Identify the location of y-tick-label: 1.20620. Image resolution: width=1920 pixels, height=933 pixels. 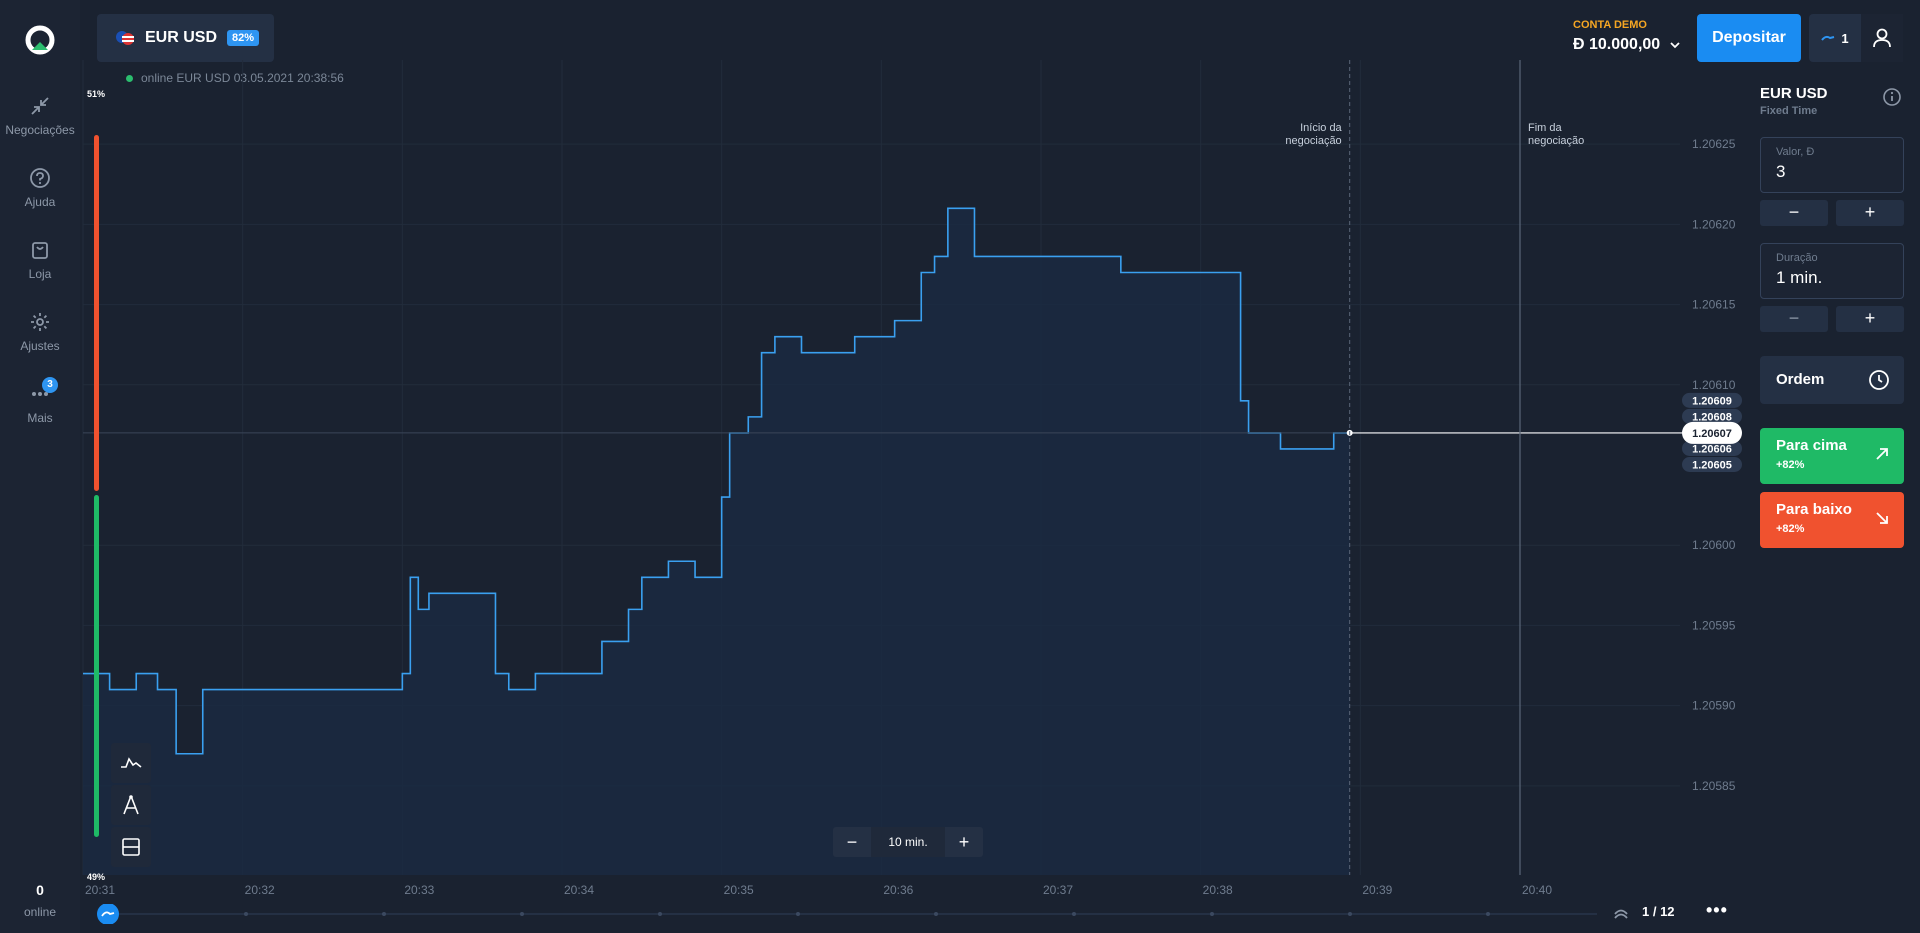
(1714, 224).